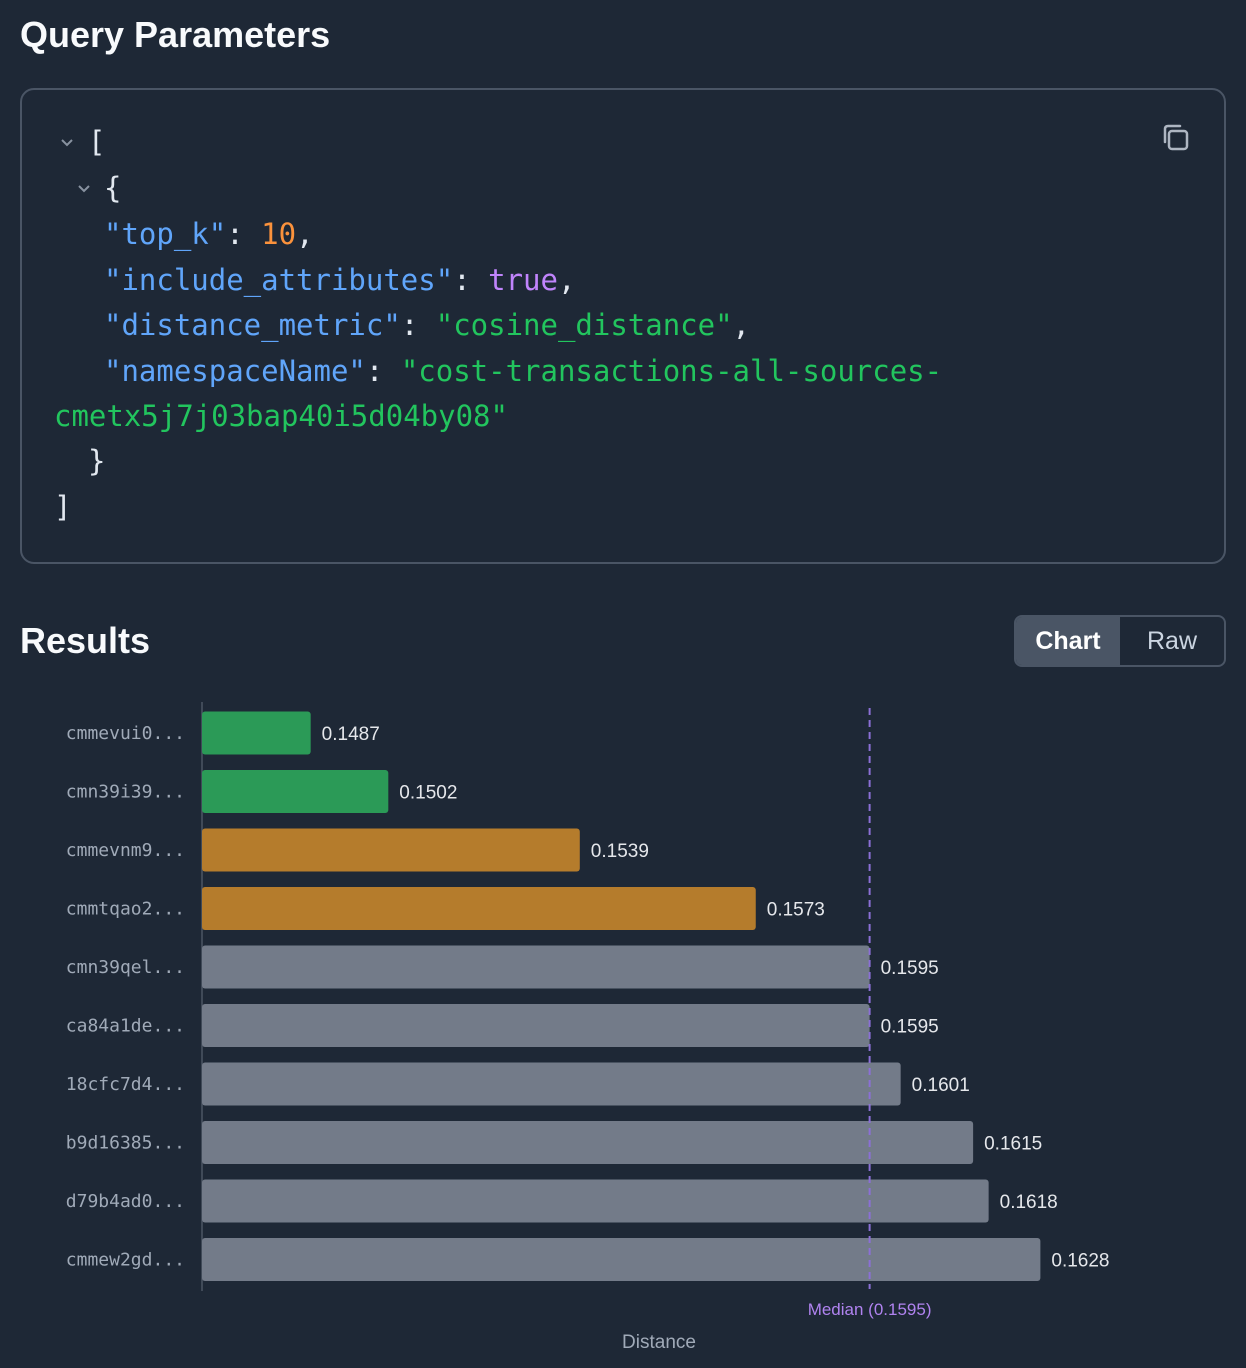 This screenshot has width=1246, height=1368. I want to click on json-number-value: 10, so click(279, 234).